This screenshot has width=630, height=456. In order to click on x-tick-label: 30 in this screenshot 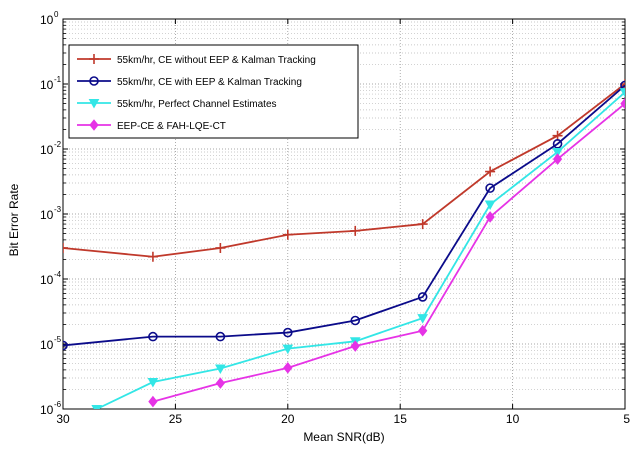, I will do `click(63, 419)`.